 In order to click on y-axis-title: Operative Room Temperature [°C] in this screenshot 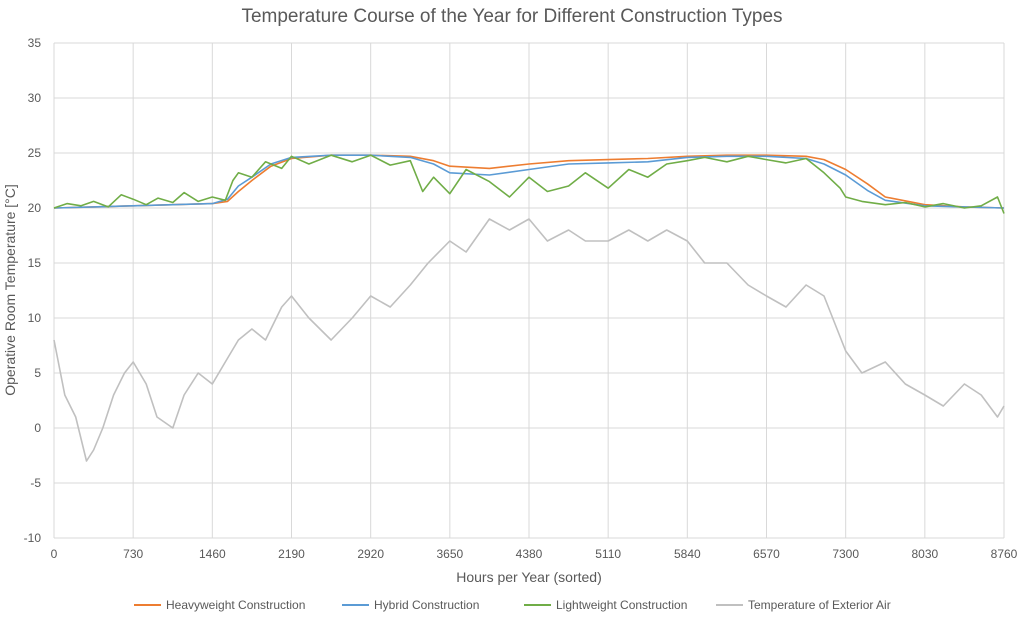, I will do `click(10, 290)`.